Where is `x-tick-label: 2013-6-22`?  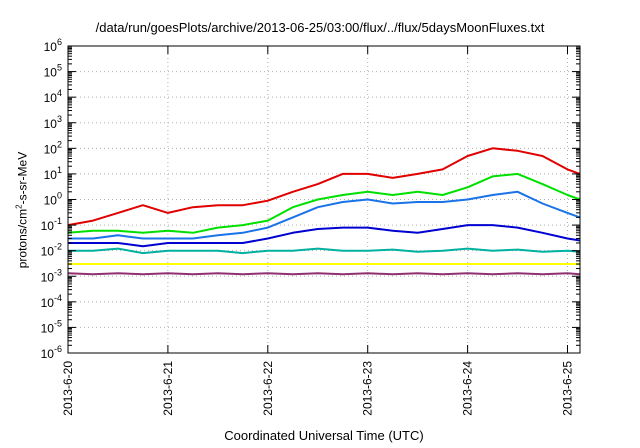 x-tick-label: 2013-6-22 is located at coordinates (268, 388).